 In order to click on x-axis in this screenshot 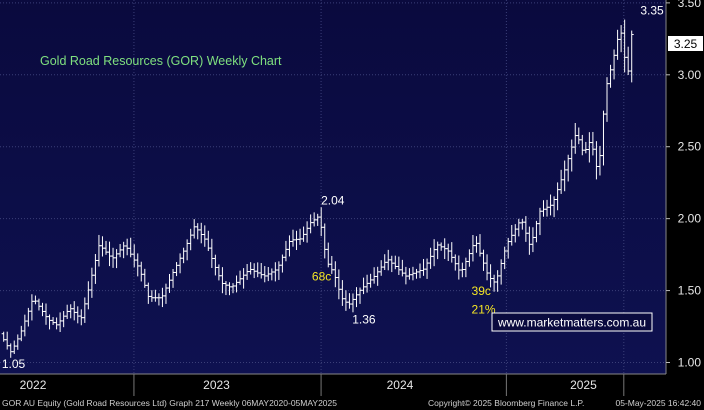, I will do `click(333, 385)`.